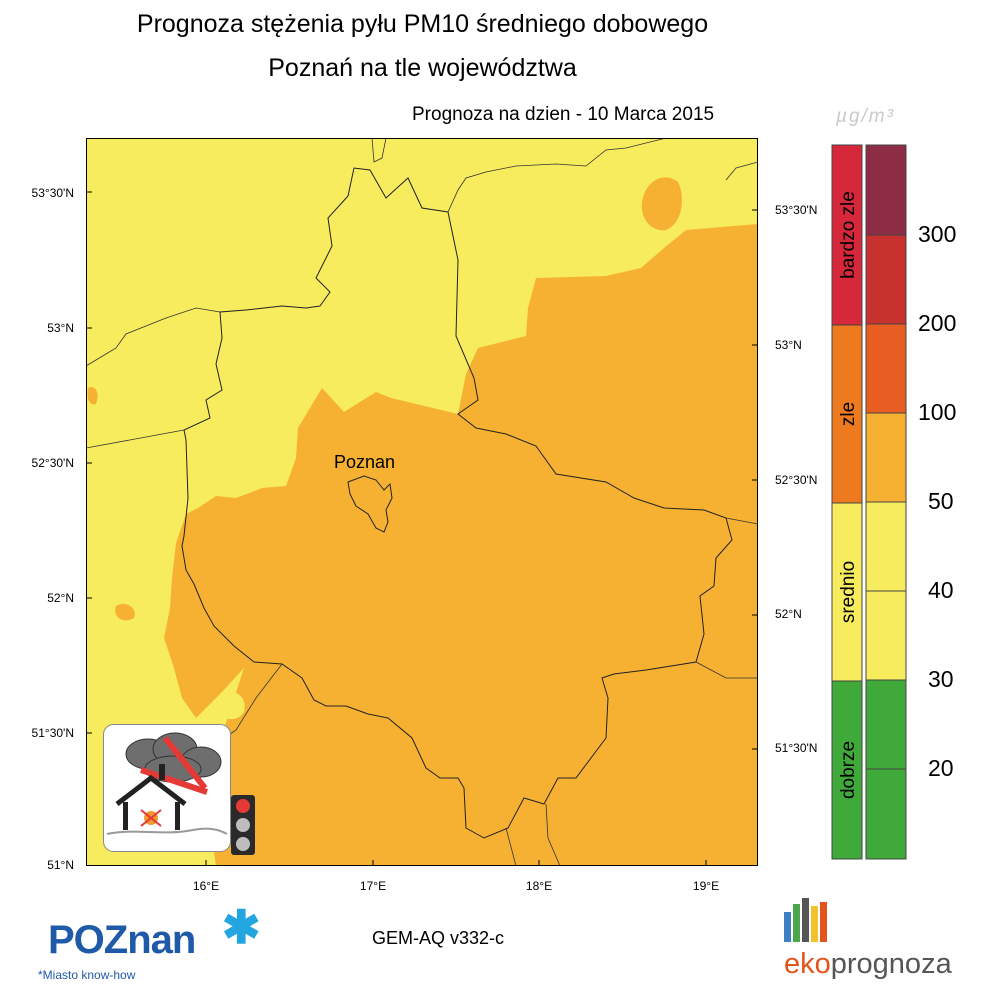 The image size is (1000, 1000). What do you see at coordinates (706, 886) in the screenshot?
I see `lon-label-19: 19°E` at bounding box center [706, 886].